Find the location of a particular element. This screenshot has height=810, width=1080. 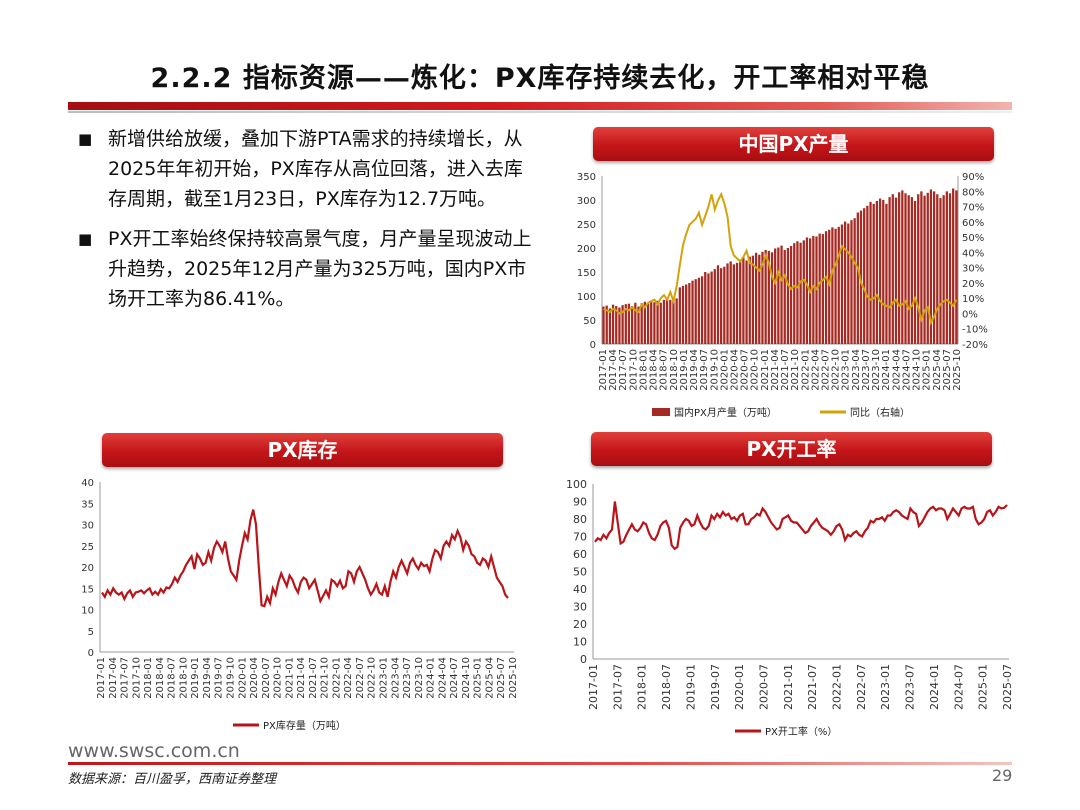

y-tick-label: 20 is located at coordinates (580, 624).